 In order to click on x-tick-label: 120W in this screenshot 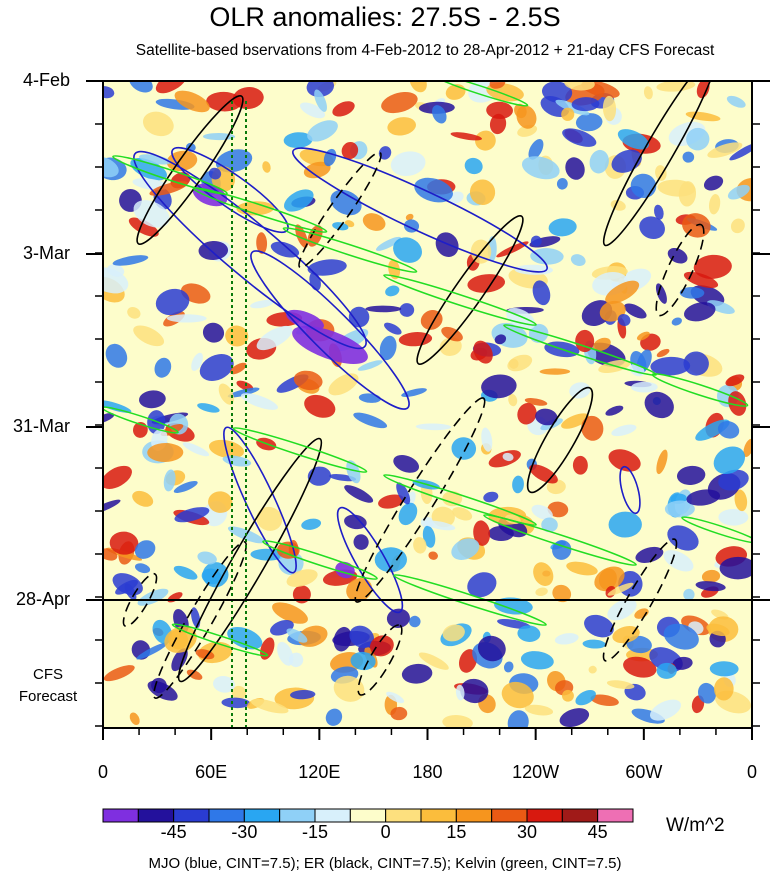, I will do `click(536, 772)`.